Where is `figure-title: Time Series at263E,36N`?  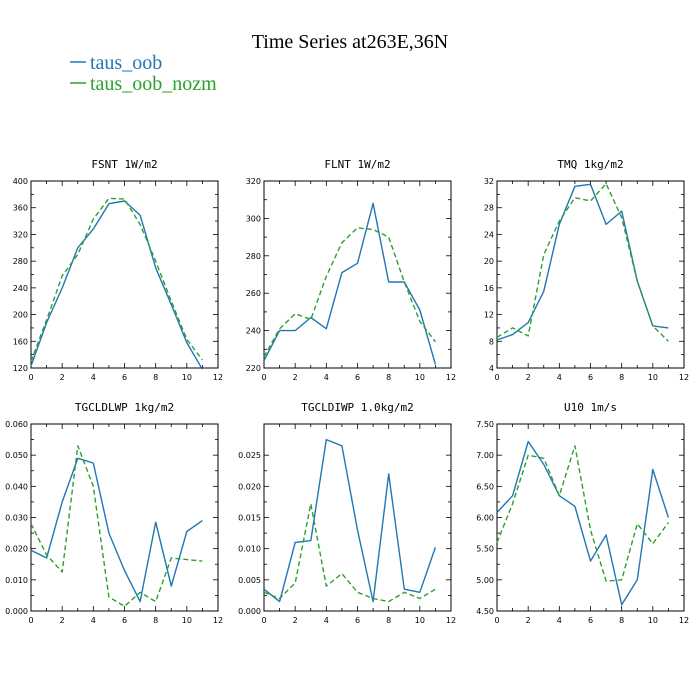 figure-title: Time Series at263E,36N is located at coordinates (350, 42).